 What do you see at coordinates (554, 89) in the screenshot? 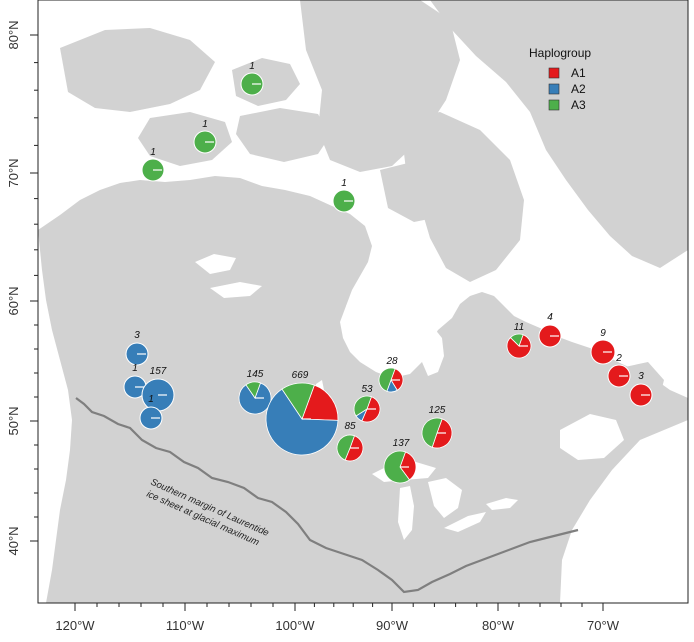
I see `legend-swatch-a2` at bounding box center [554, 89].